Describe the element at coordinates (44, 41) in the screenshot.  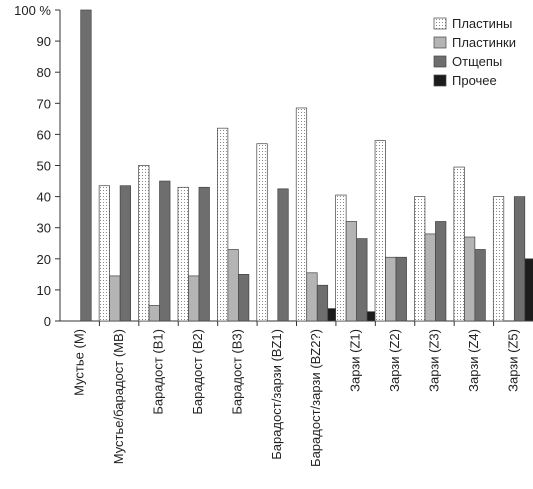
I see `y-tick-label: 90` at that location.